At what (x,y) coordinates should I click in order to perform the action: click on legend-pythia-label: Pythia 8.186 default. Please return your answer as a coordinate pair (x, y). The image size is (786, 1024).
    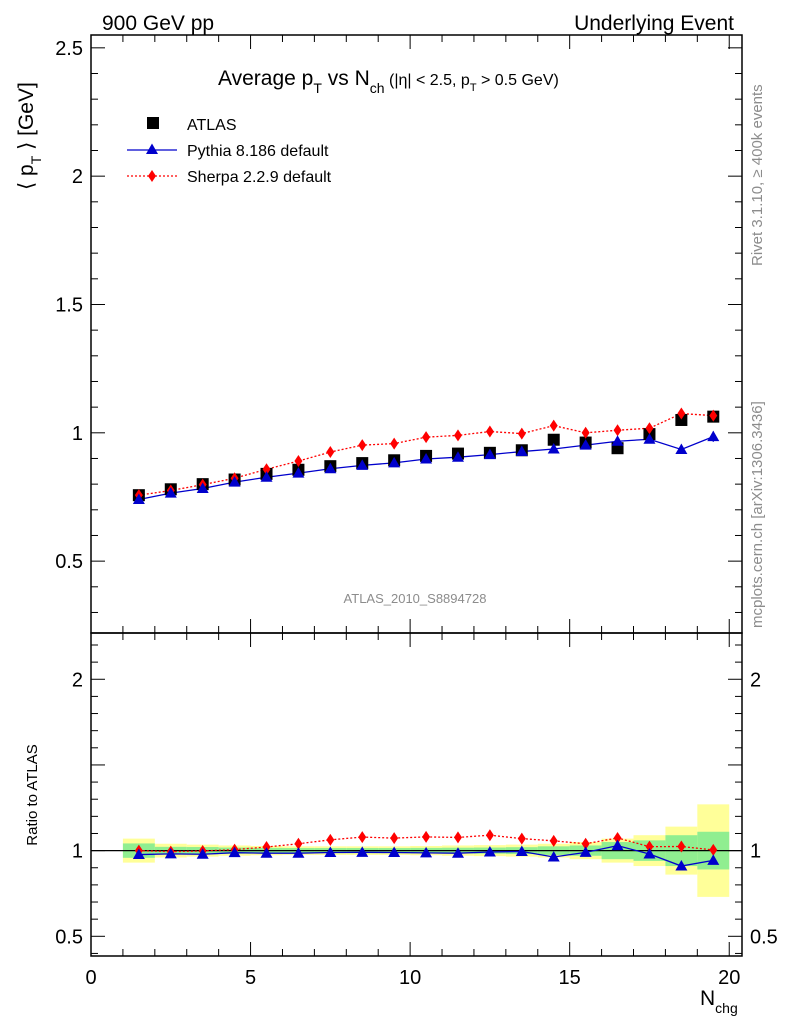
    Looking at the image, I should click on (258, 151).